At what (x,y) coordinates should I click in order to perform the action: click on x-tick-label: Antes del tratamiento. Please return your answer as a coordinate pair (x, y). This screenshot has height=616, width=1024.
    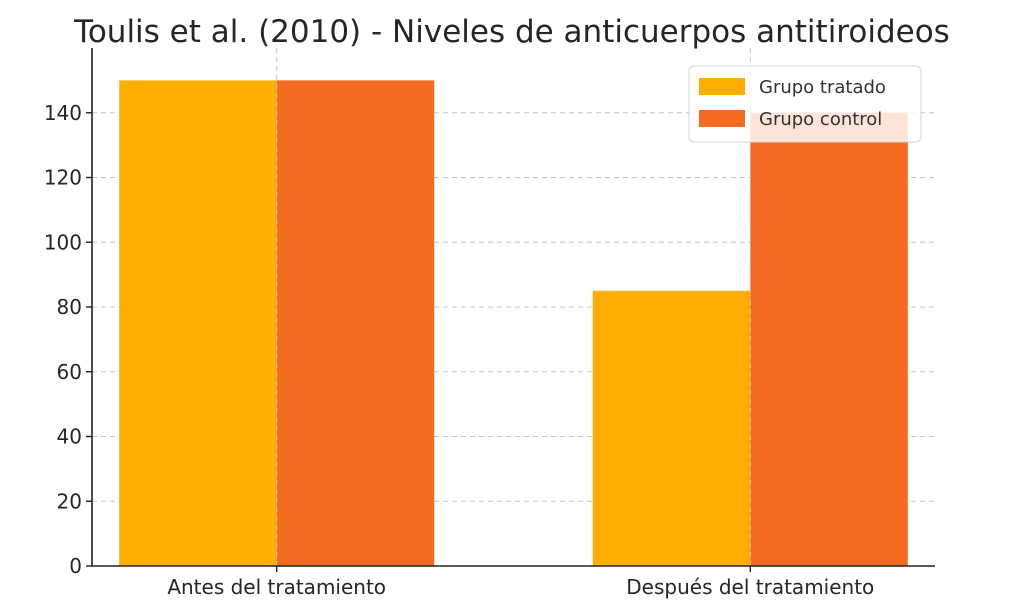
    Looking at the image, I should click on (276, 587).